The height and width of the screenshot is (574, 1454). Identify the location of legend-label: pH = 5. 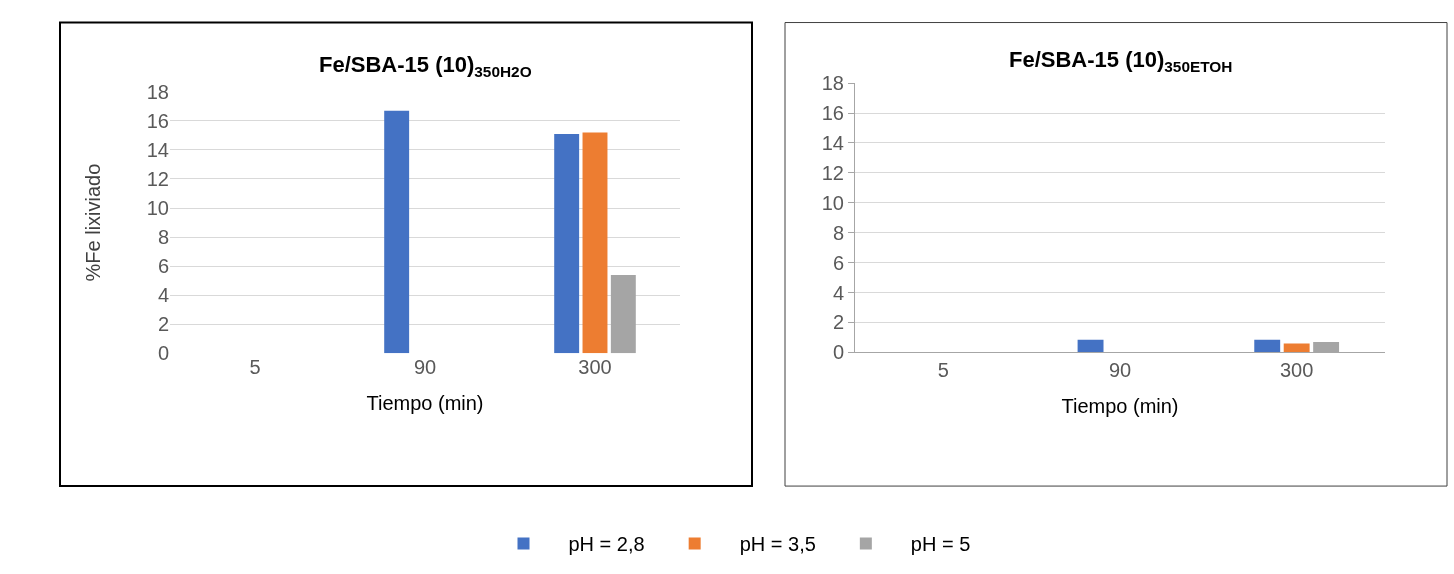
(940, 544).